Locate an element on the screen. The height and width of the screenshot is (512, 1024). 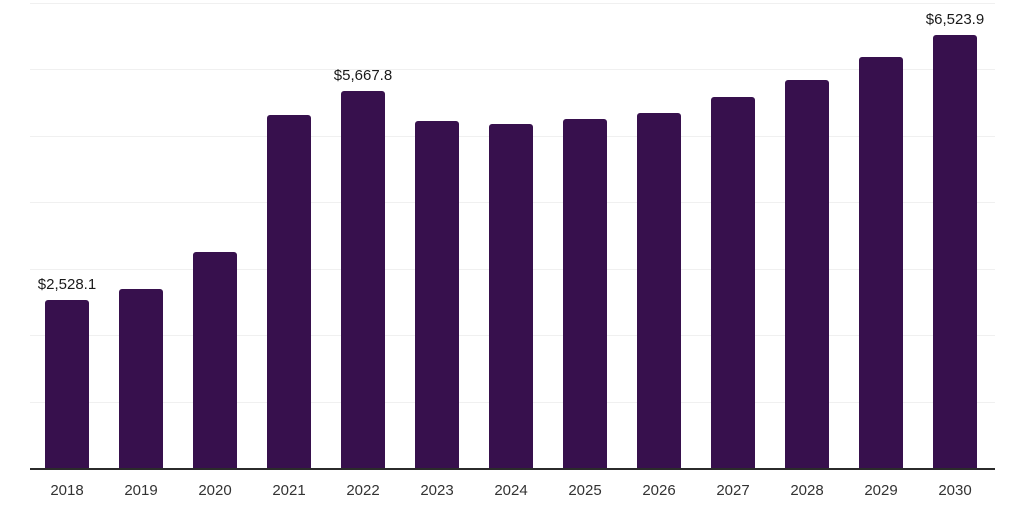
x-axis-label-2023: 2023 is located at coordinates (437, 490).